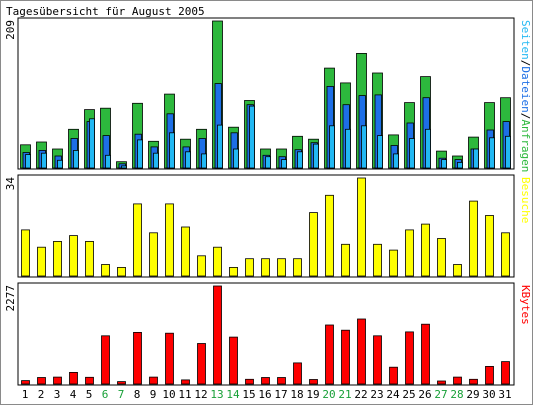  Describe the element at coordinates (344, 394) in the screenshot. I see `x-tick-label: 21` at that location.